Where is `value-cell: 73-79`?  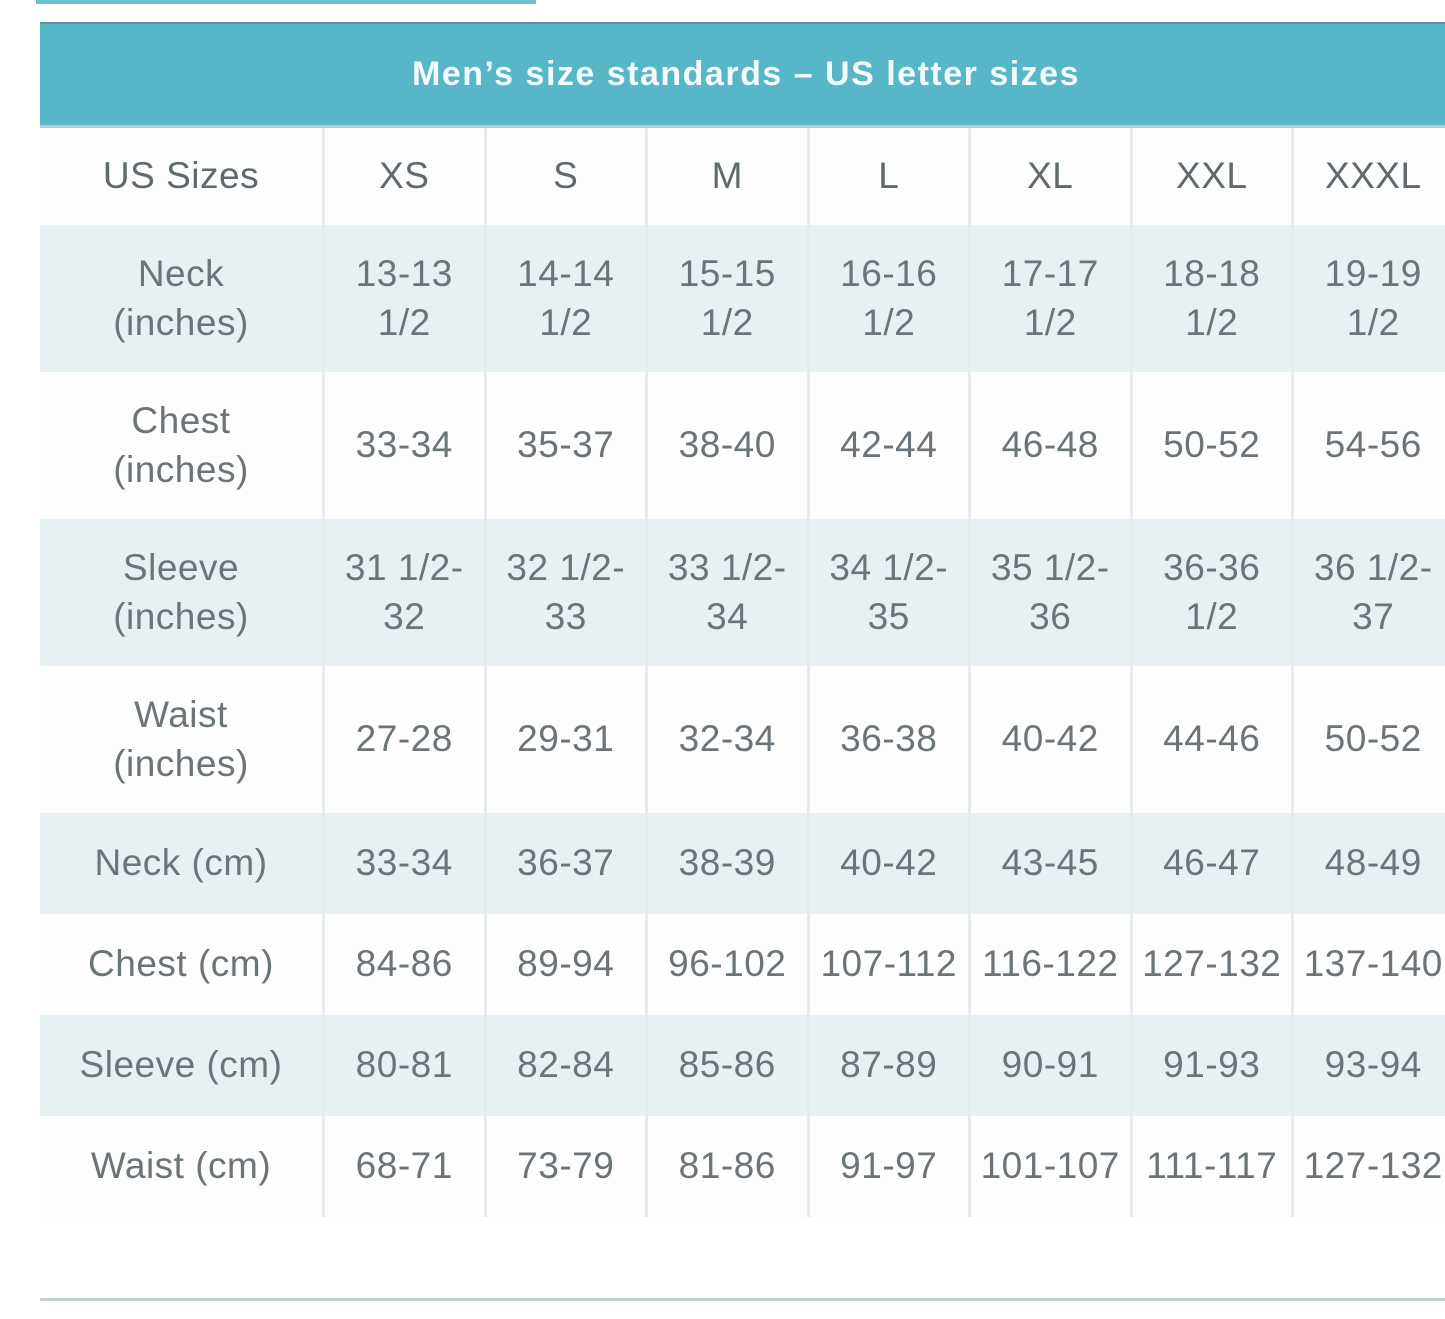
value-cell: 73-79 is located at coordinates (564, 1166).